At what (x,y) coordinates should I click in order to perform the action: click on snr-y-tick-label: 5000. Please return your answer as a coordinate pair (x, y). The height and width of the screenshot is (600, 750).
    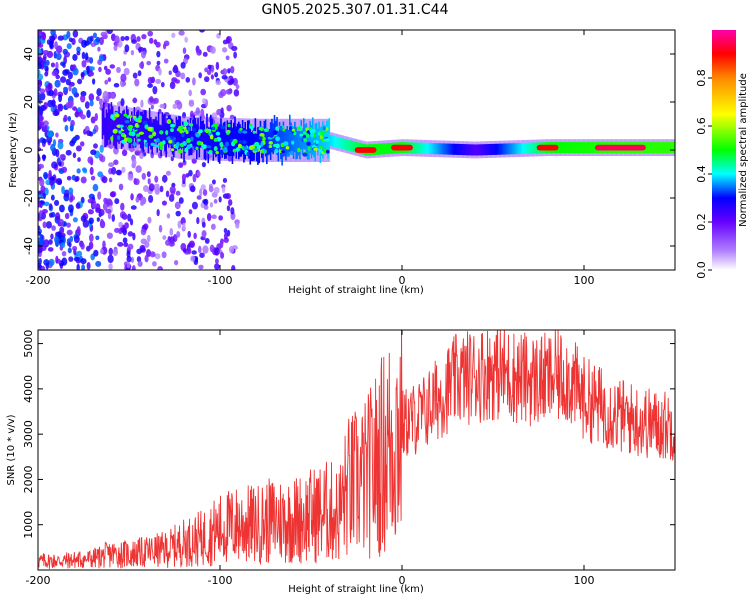
    Looking at the image, I should click on (28, 344).